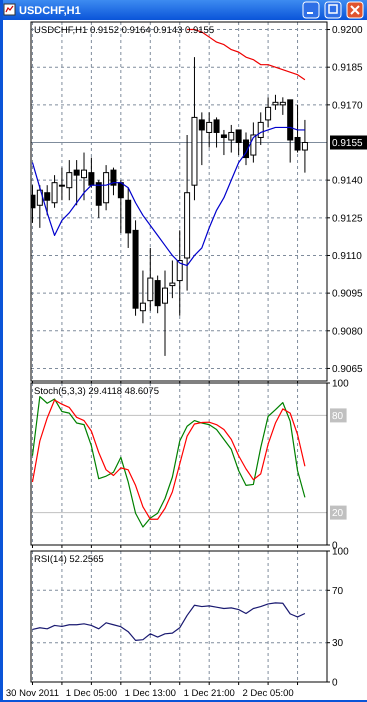 The height and width of the screenshot is (702, 367). What do you see at coordinates (150, 693) in the screenshot?
I see `x-tick-label: 1 Dec 13:00` at bounding box center [150, 693].